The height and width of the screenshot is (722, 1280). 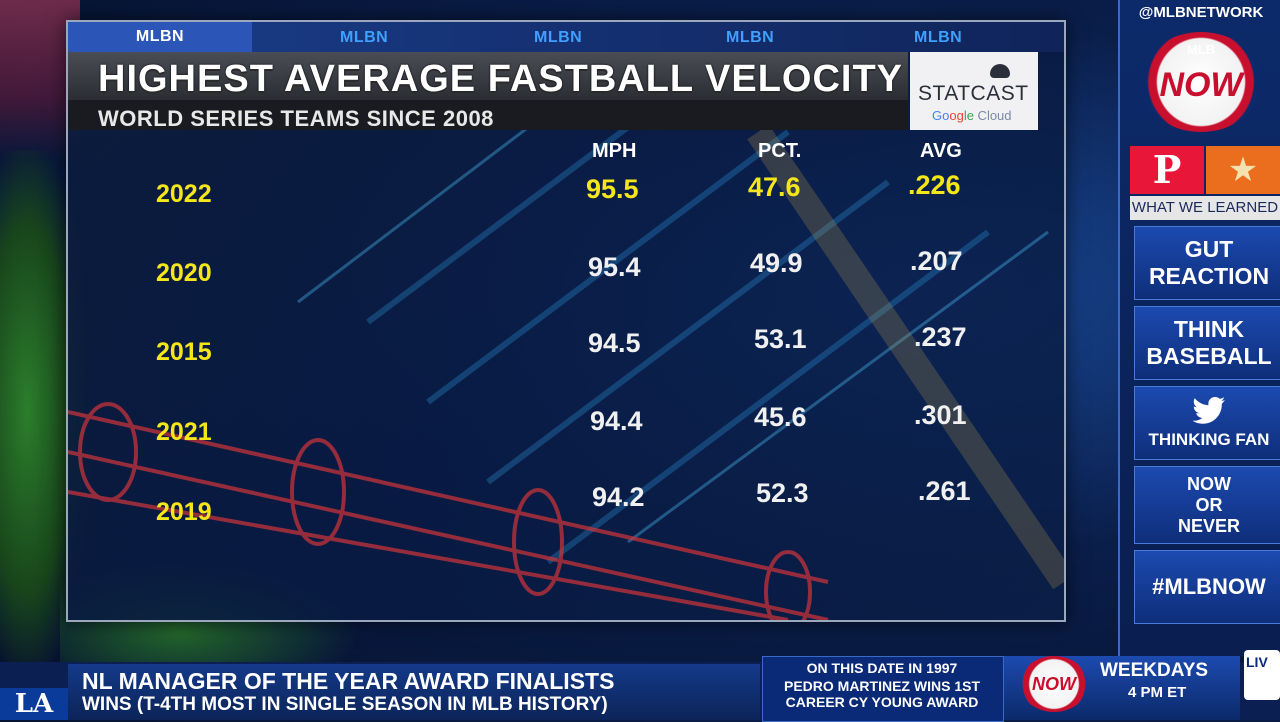 What do you see at coordinates (1257, 662) in the screenshot?
I see `live-label: LIV` at bounding box center [1257, 662].